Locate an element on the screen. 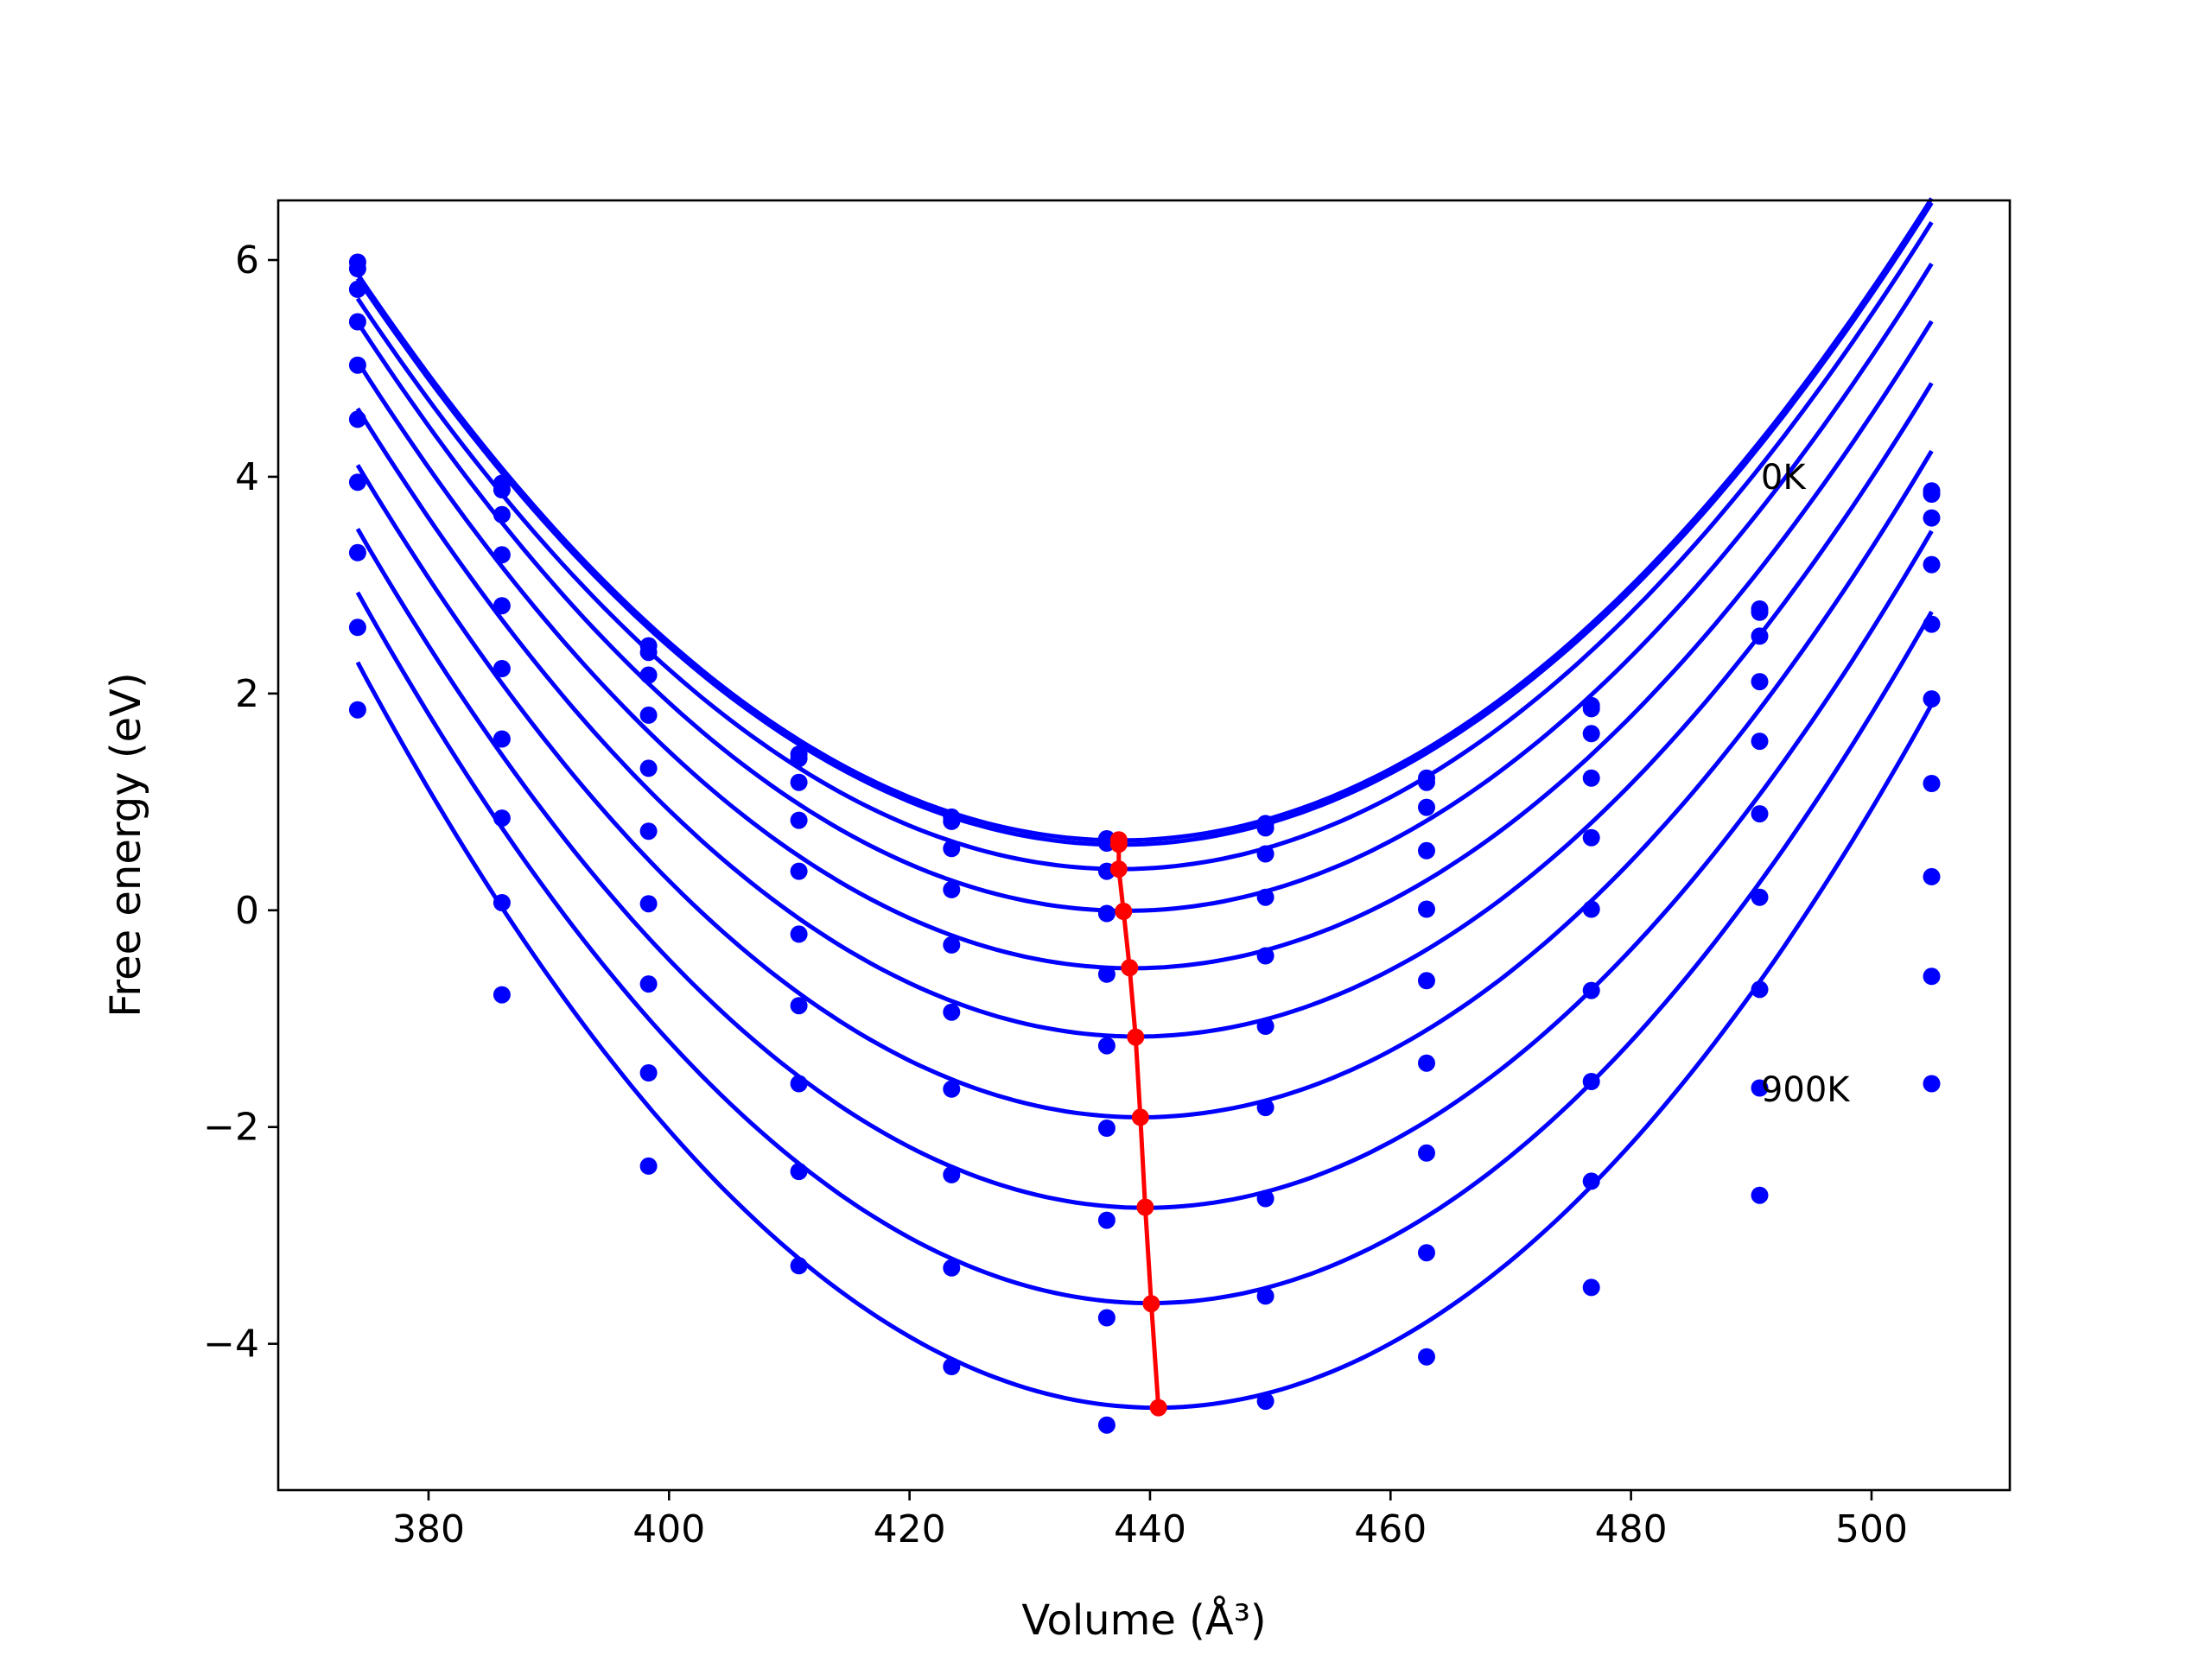  annotation-900k-label: 900K is located at coordinates (1806, 1090).